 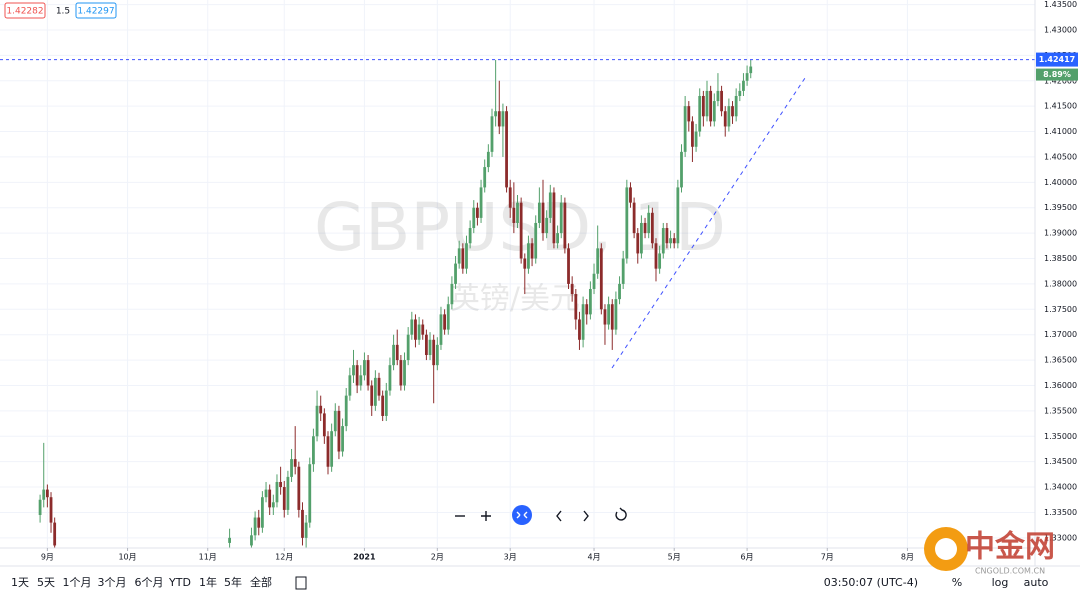 What do you see at coordinates (77, 582) in the screenshot?
I see `range-button: 1个月` at bounding box center [77, 582].